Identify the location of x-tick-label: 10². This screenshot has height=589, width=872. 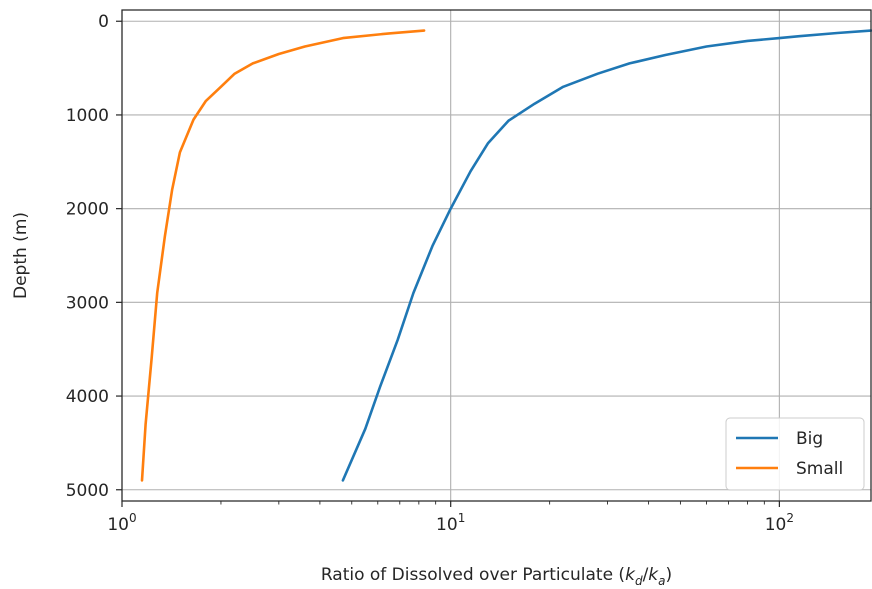
(779, 523).